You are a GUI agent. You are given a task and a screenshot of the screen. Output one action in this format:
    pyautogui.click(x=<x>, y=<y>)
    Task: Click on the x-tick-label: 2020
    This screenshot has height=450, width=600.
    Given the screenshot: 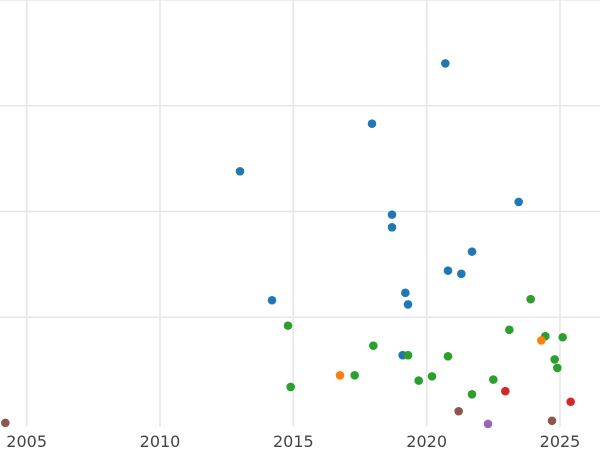 What is the action you would take?
    pyautogui.click(x=426, y=441)
    